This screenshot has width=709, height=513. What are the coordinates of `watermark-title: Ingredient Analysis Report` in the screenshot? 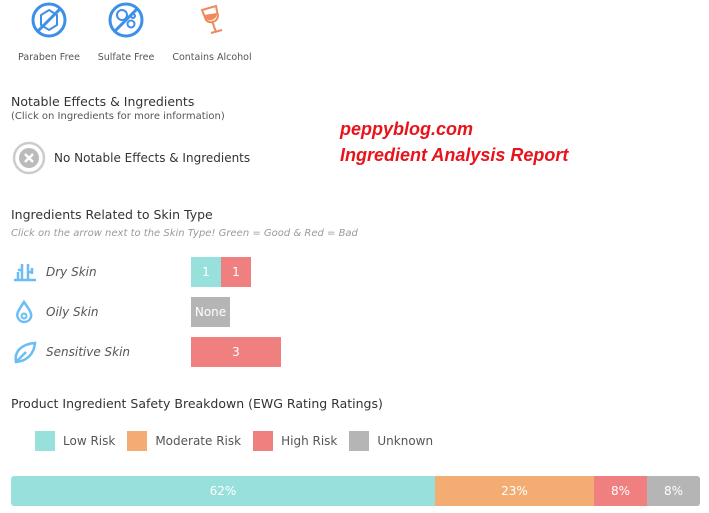 It's located at (454, 155).